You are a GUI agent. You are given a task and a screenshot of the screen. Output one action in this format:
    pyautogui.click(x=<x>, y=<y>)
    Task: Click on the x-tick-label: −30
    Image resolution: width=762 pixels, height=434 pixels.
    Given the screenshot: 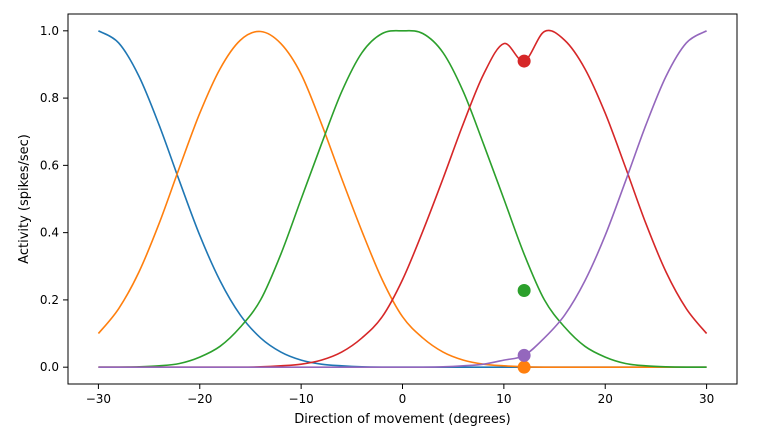 What is the action you would take?
    pyautogui.click(x=98, y=399)
    